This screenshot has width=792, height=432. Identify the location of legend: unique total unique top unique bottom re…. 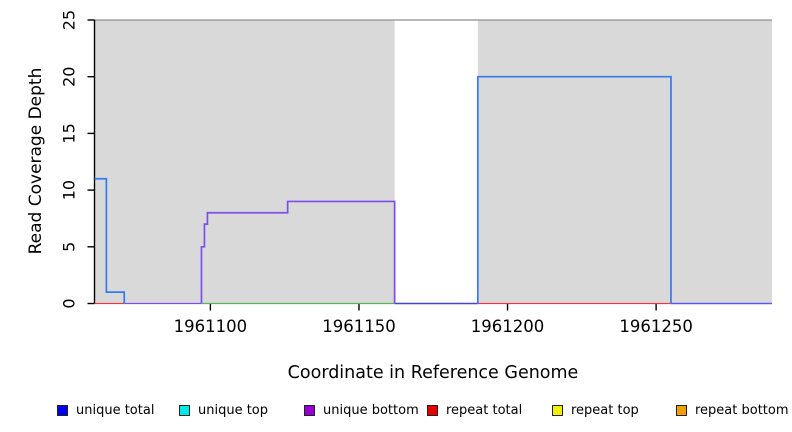
(396, 413).